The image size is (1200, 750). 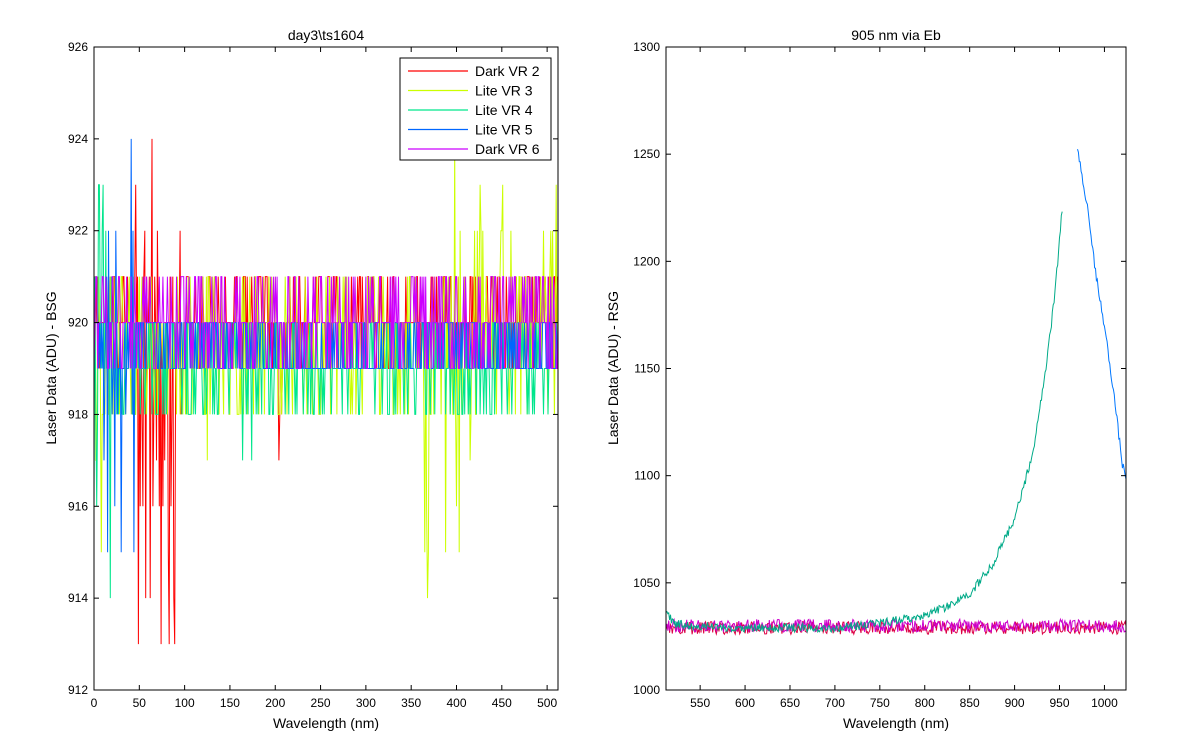 What do you see at coordinates (504, 91) in the screenshot?
I see `legend-label: Lite VR 3` at bounding box center [504, 91].